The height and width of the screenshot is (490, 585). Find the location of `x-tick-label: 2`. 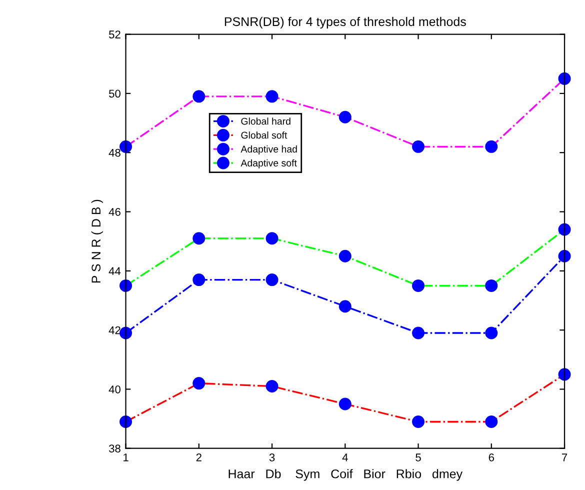

x-tick-label: 2 is located at coordinates (199, 458).